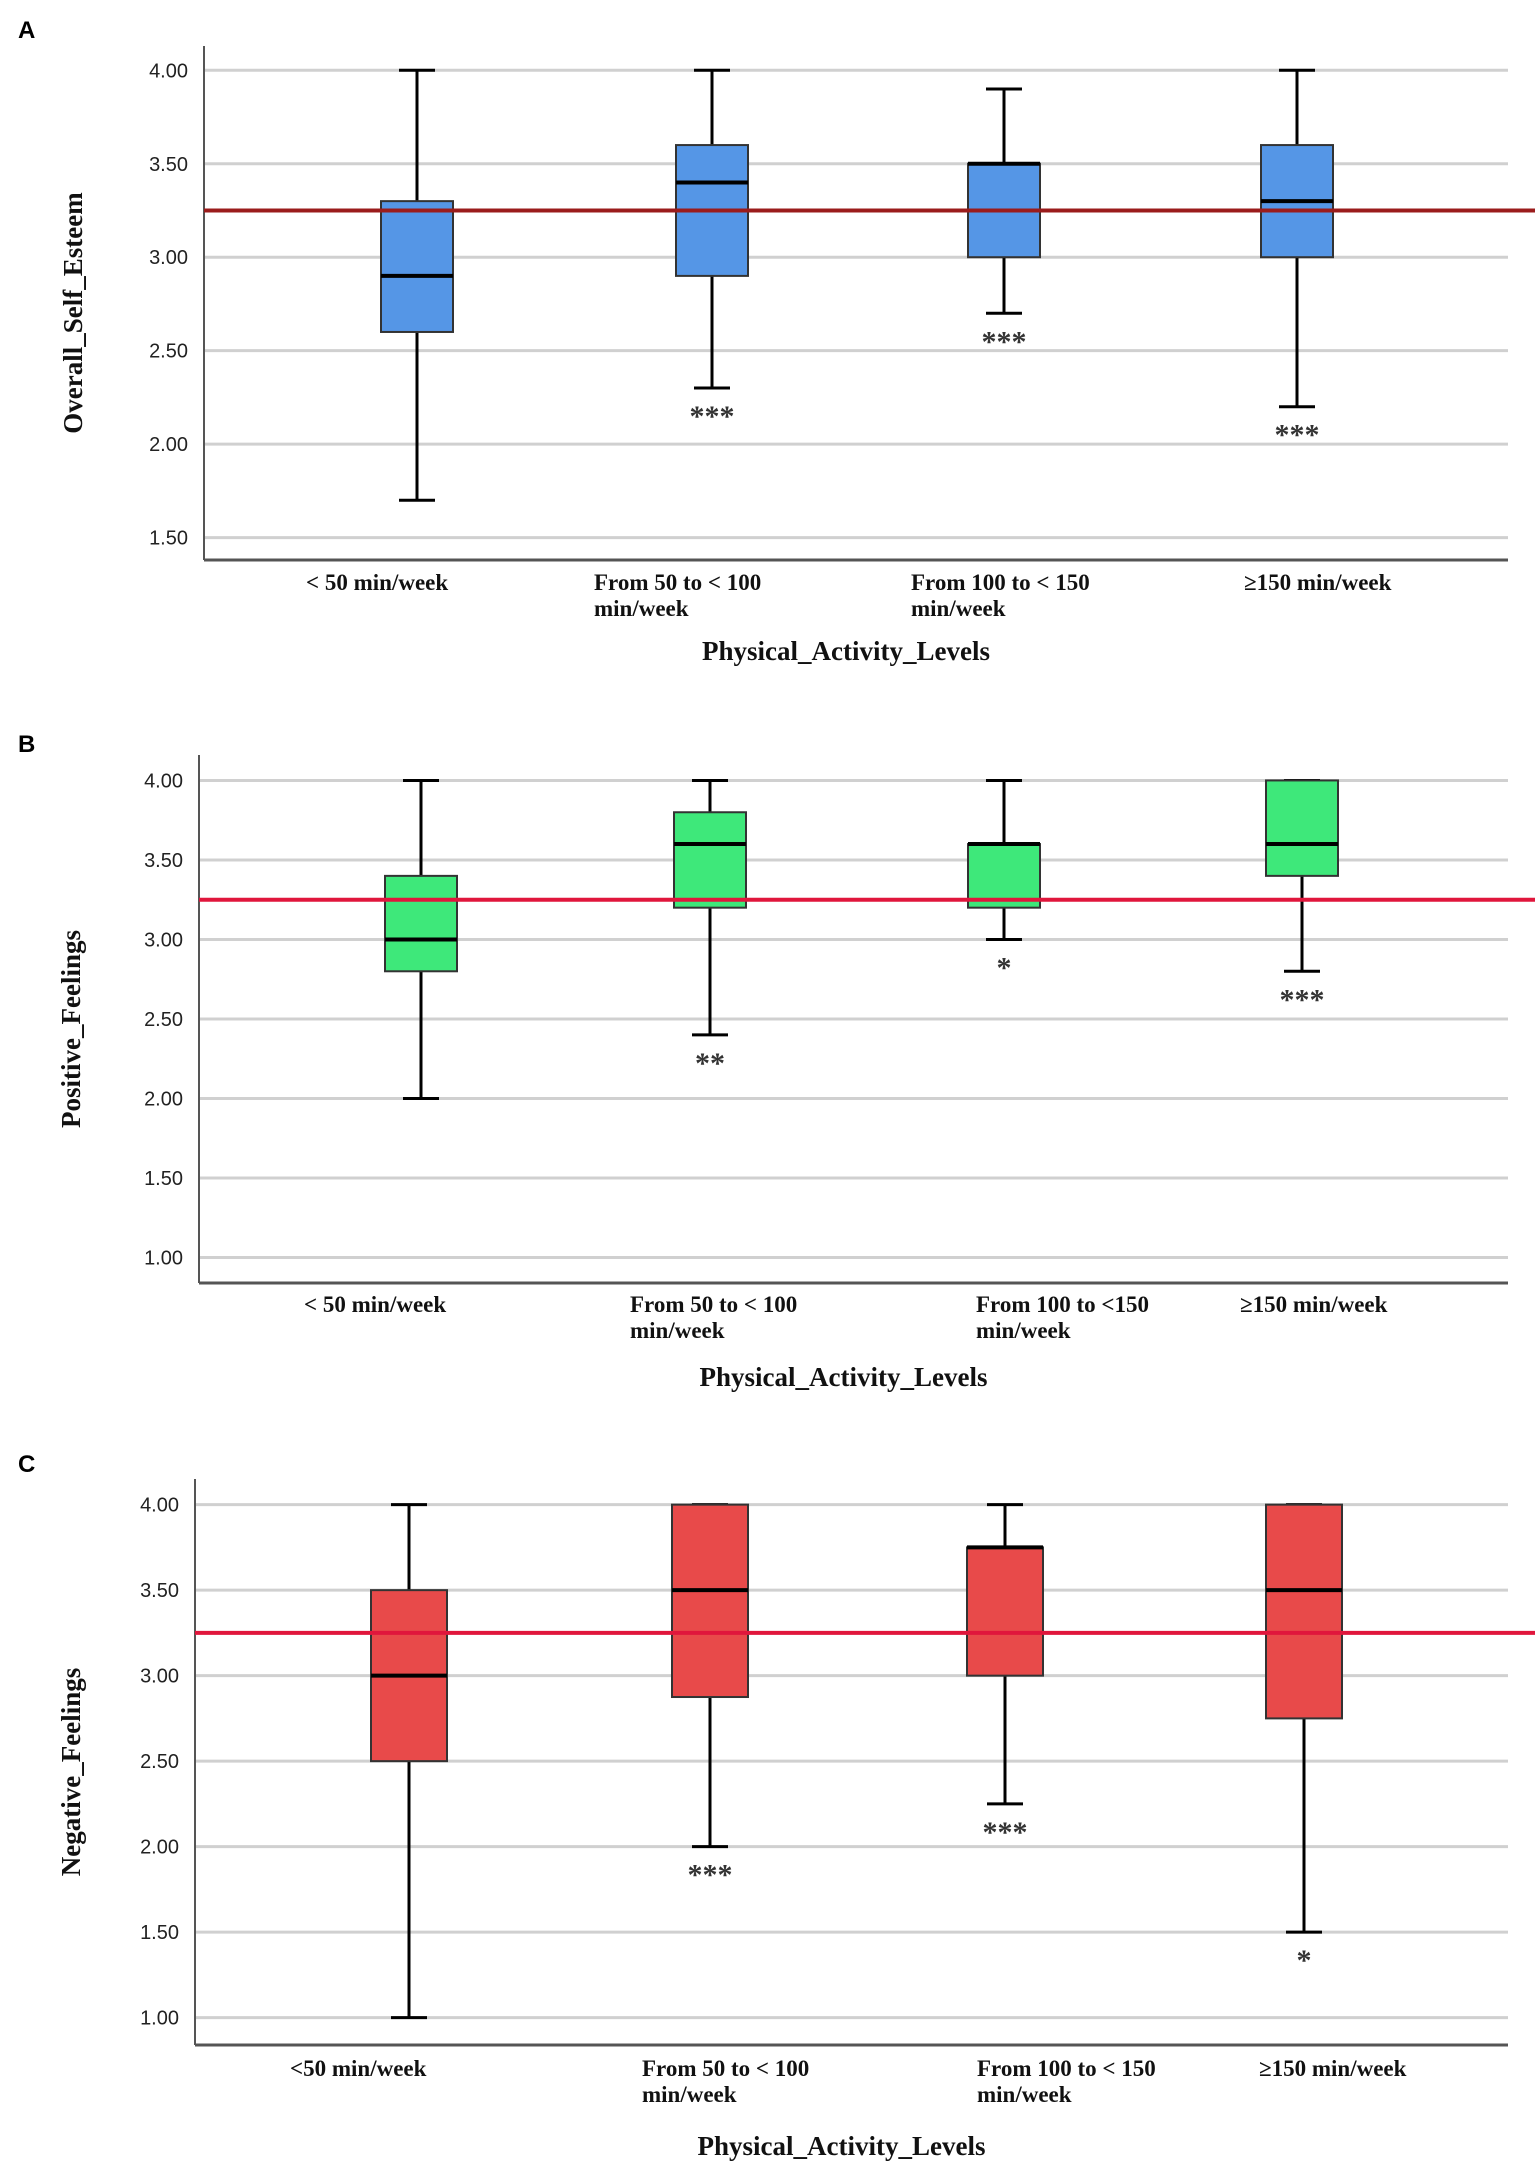 The image size is (1535, 2178). What do you see at coordinates (1062, 1304) in the screenshot?
I see `x-tick-label: From 100 to <150` at bounding box center [1062, 1304].